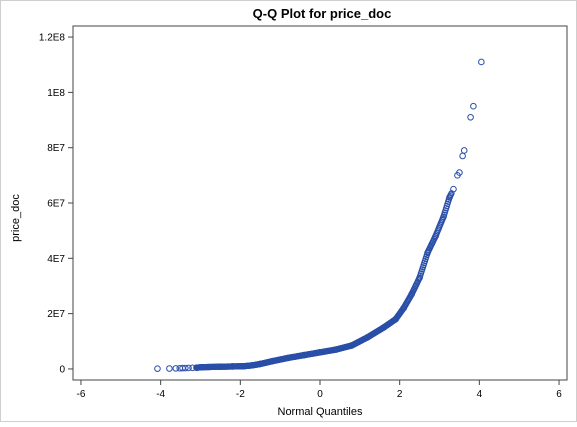  Describe the element at coordinates (320, 412) in the screenshot. I see `x-axis-label: Normal Quantiles` at that location.